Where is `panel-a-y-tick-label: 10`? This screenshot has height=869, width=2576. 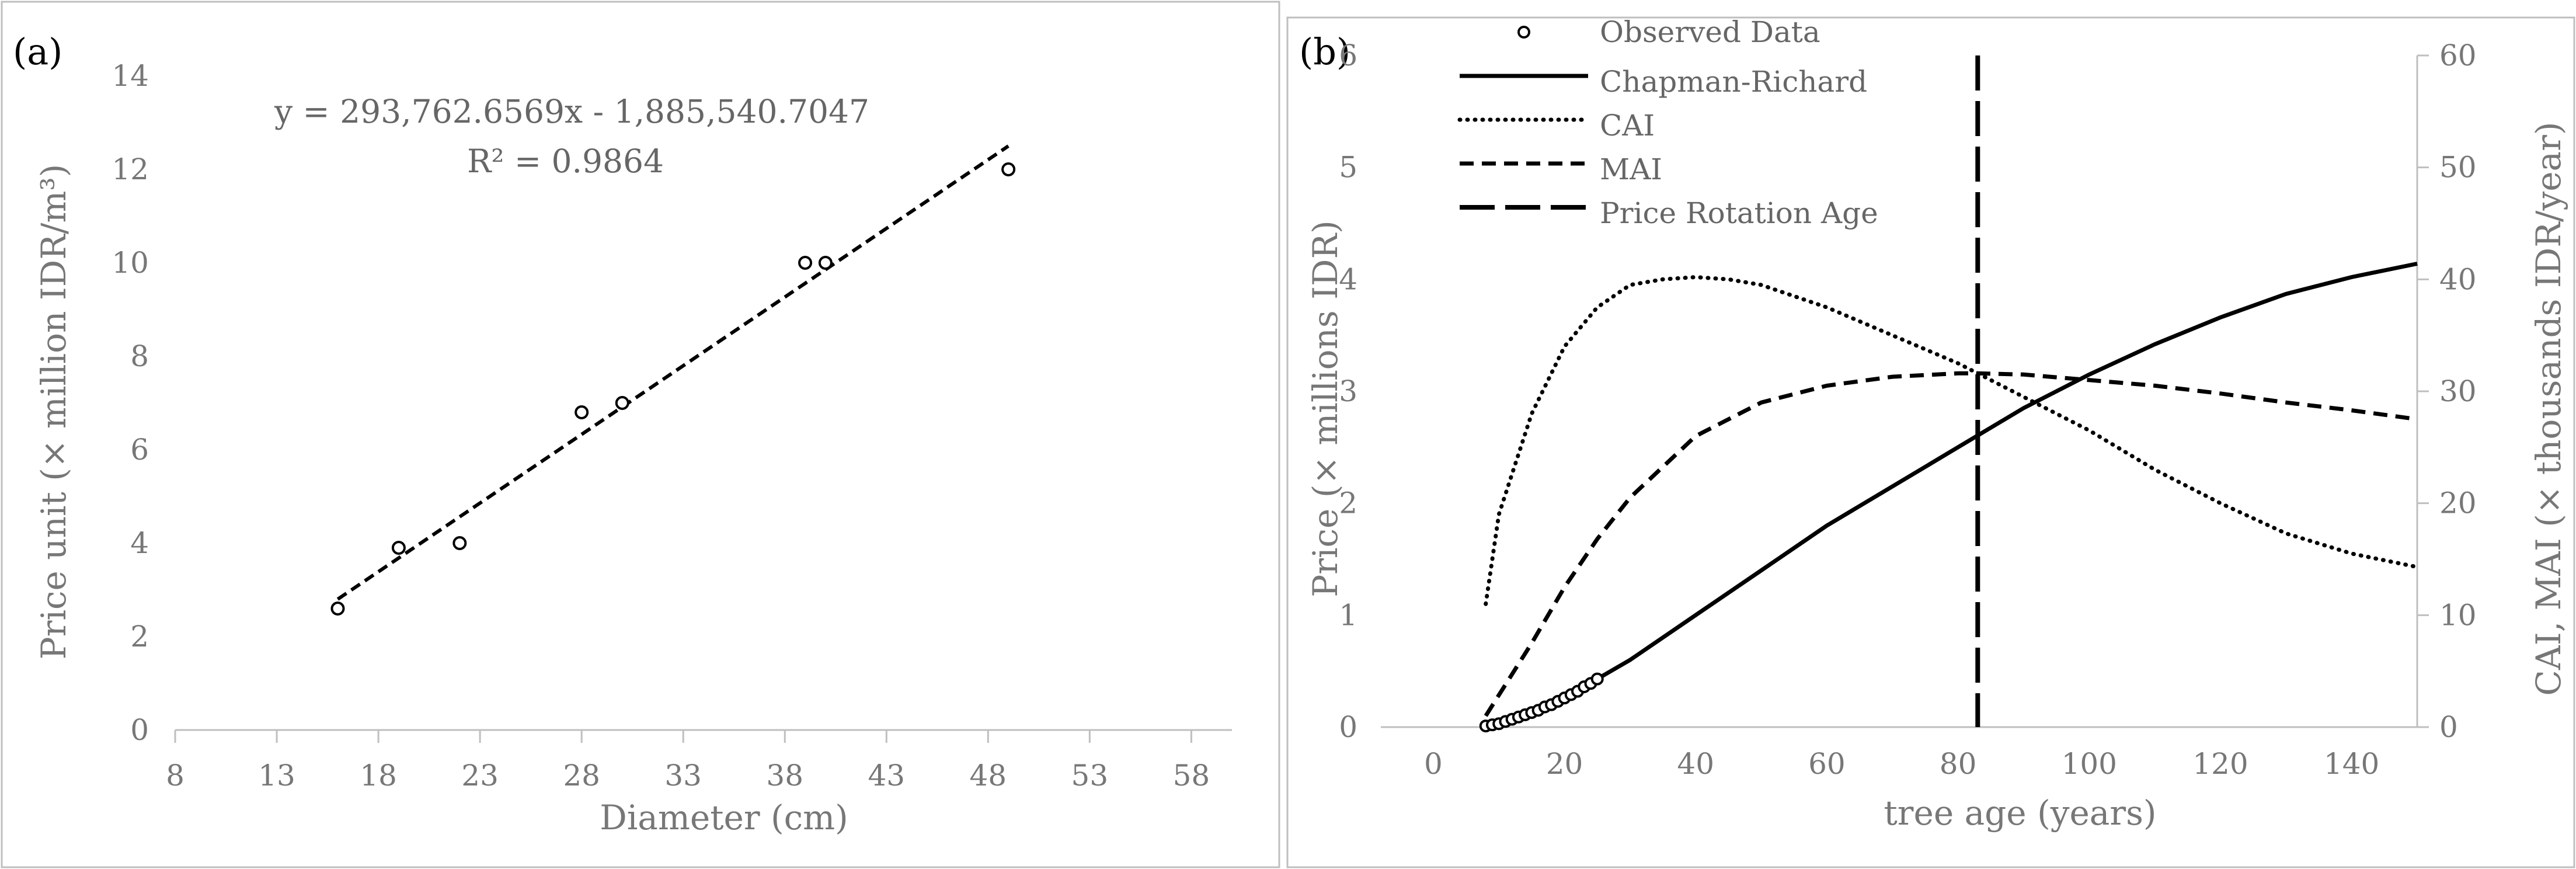 panel-a-y-tick-label: 10 is located at coordinates (130, 263).